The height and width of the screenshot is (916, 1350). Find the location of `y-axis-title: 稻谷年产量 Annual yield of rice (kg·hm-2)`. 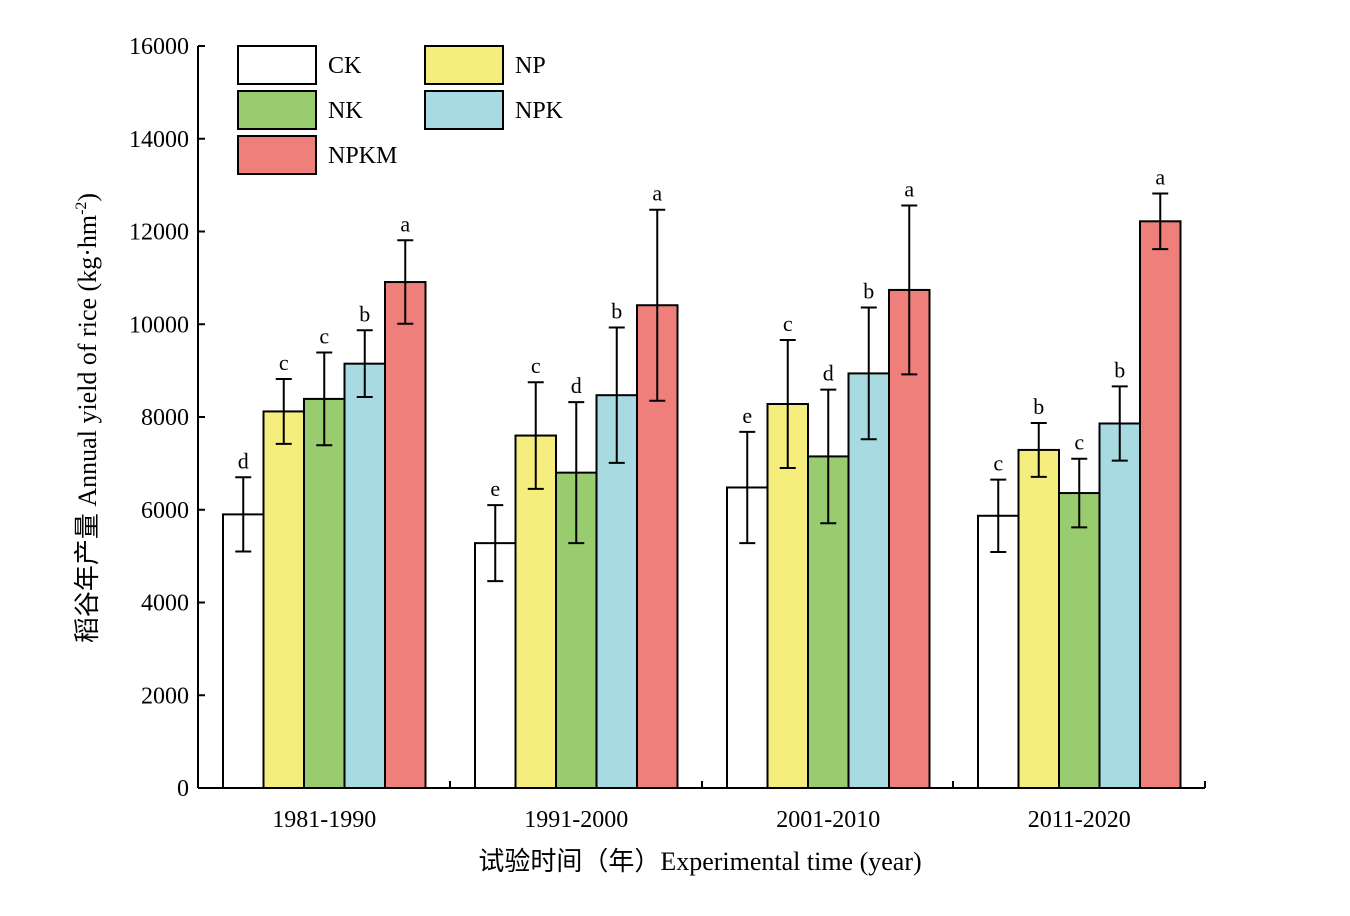

y-axis-title: 稻谷年产量 Annual yield of rice (kg·hm-2) is located at coordinates (87, 418).